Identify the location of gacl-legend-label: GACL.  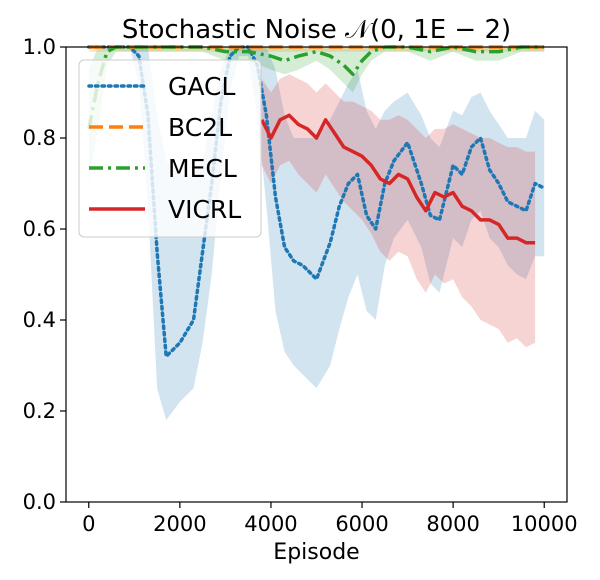
(201, 86).